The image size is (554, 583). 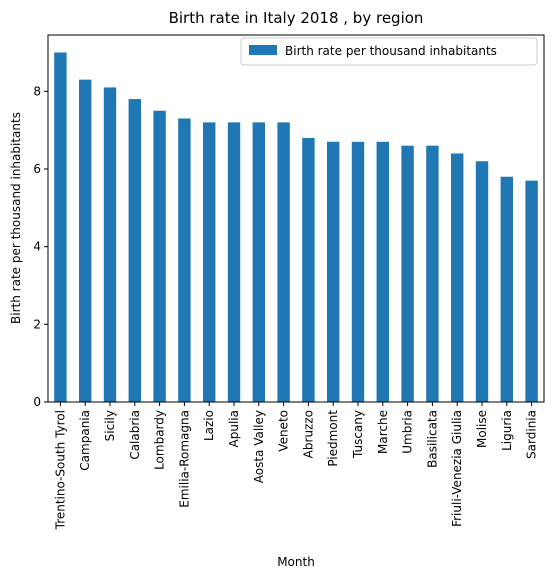 What do you see at coordinates (37, 402) in the screenshot?
I see `y-tick-label: 0` at bounding box center [37, 402].